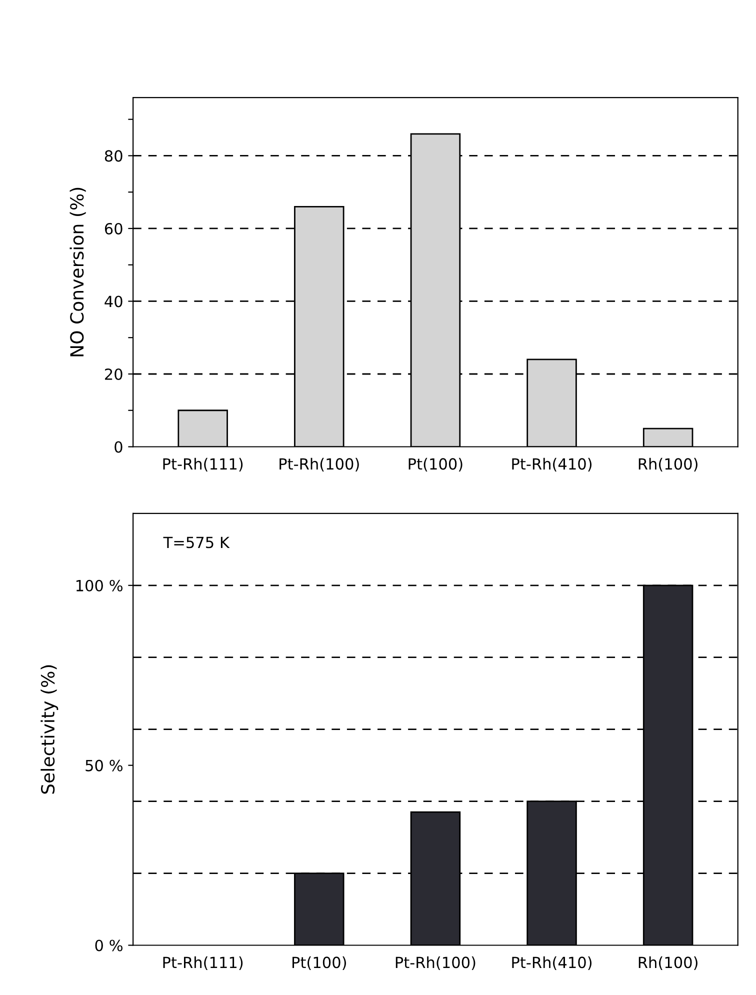 This screenshot has width=756, height=995. What do you see at coordinates (196, 542) in the screenshot?
I see `annotation: T=575 K` at bounding box center [196, 542].